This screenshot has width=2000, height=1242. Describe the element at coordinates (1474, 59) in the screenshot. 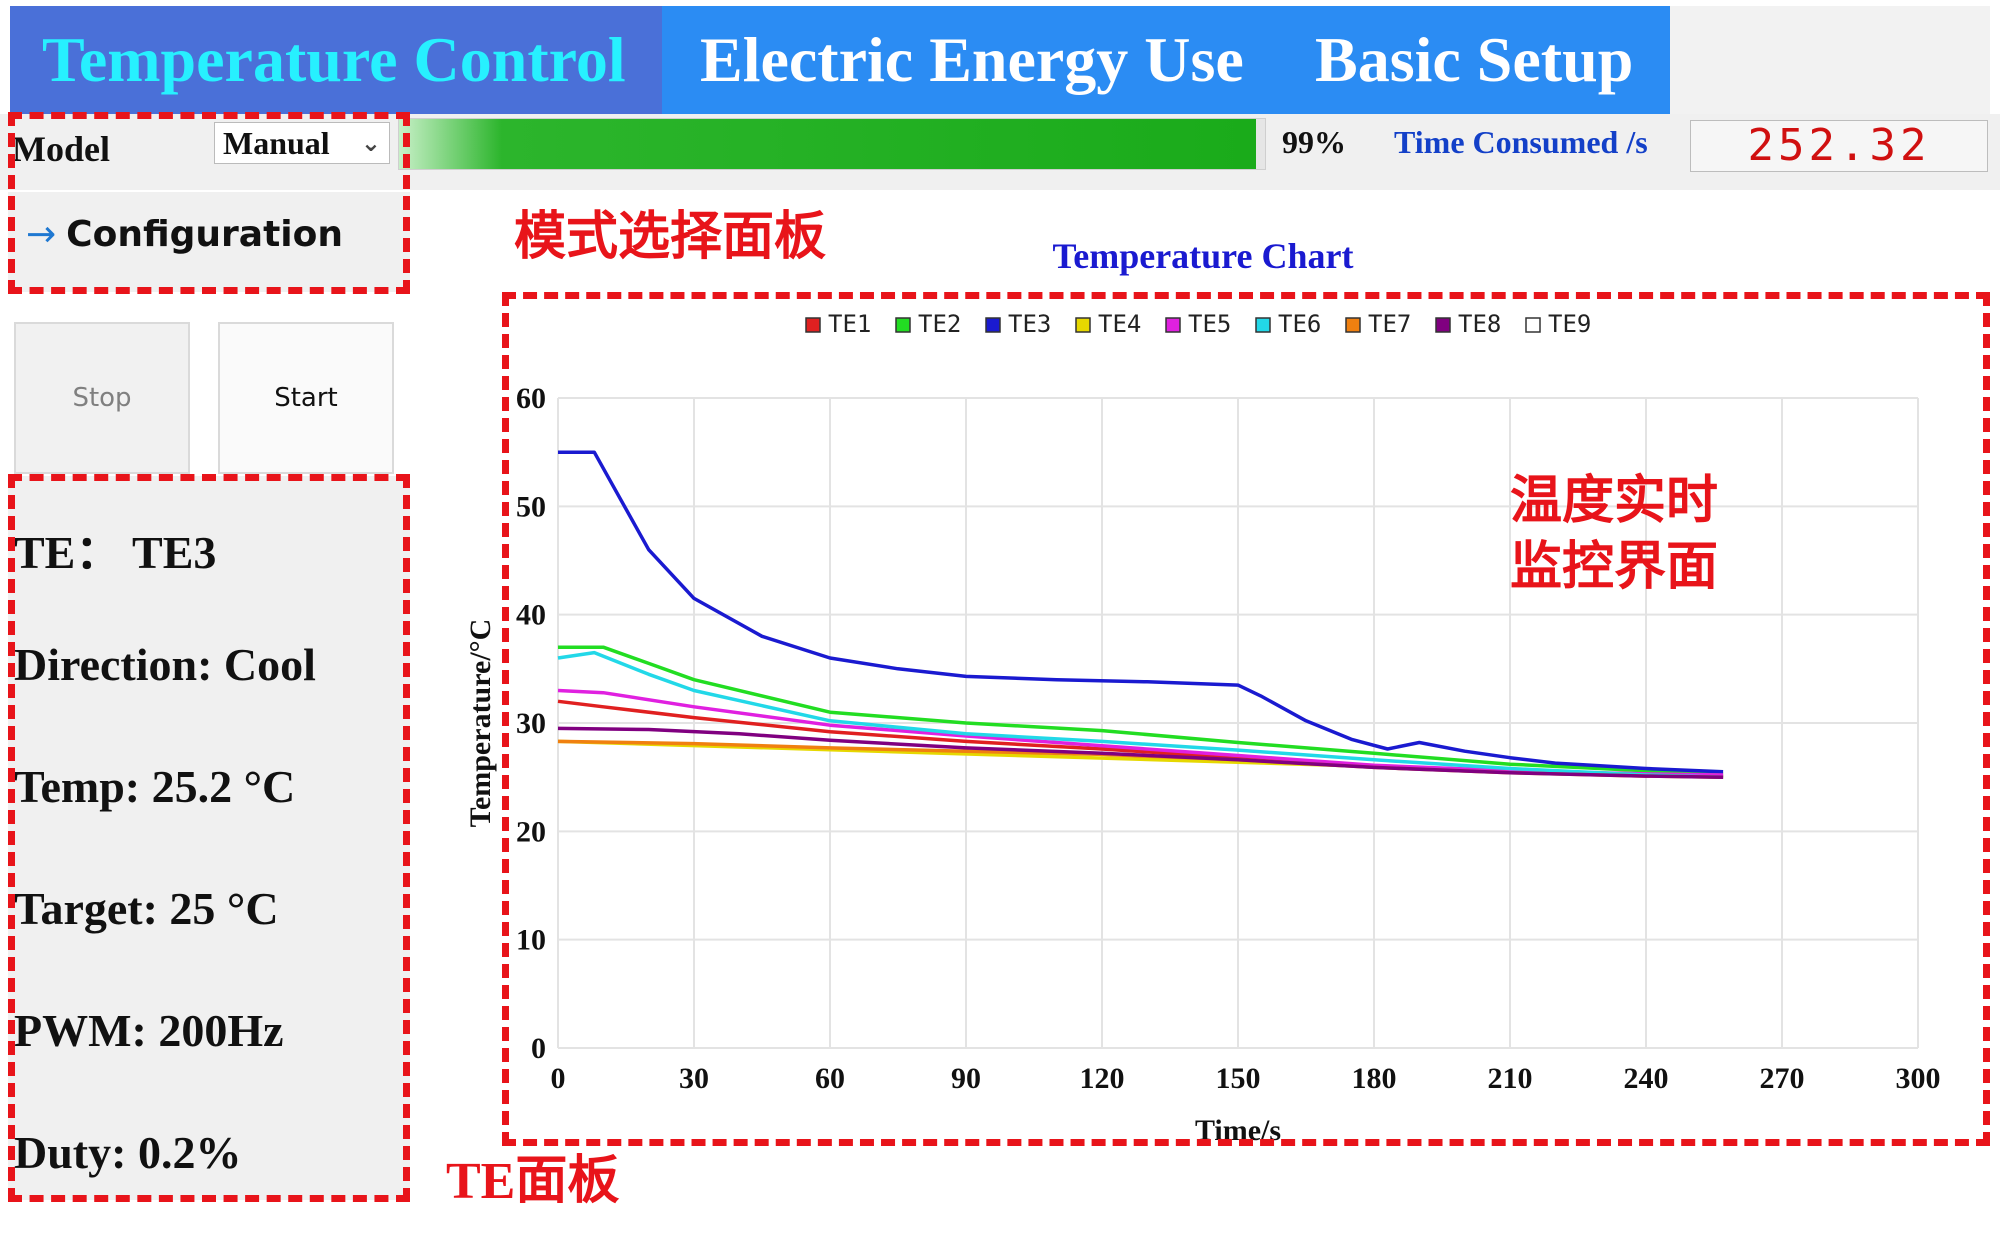

I see `tab-basic-setup: Basic Setup` at that location.